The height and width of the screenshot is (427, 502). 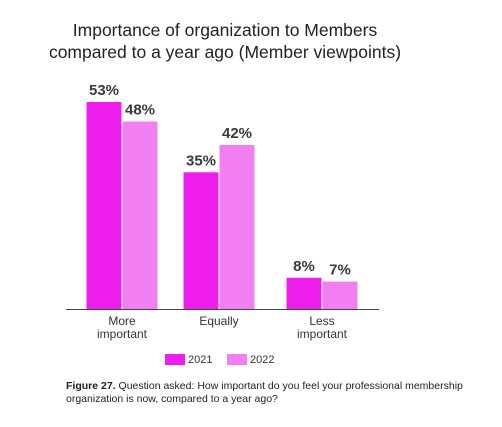 What do you see at coordinates (200, 360) in the screenshot?
I see `legend-label-2021: 2021` at bounding box center [200, 360].